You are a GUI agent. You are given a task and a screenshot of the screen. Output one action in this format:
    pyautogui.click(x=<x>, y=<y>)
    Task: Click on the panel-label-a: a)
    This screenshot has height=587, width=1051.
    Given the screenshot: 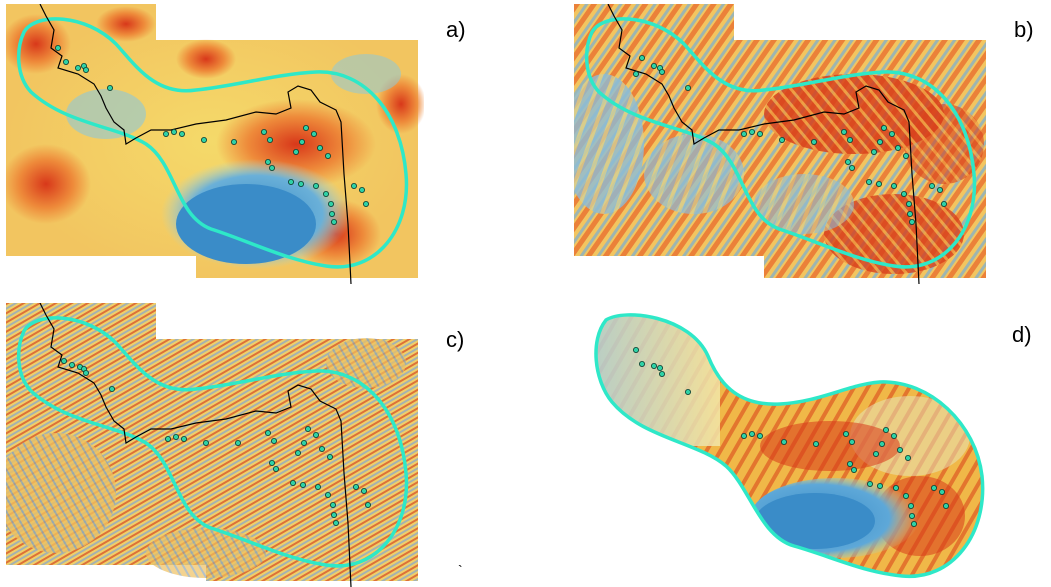 What is the action you would take?
    pyautogui.click(x=456, y=29)
    